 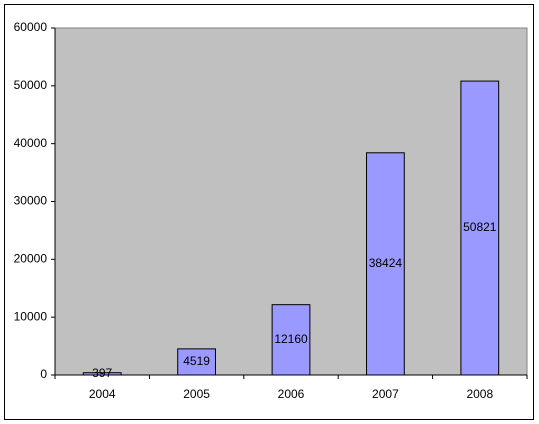 What do you see at coordinates (479, 394) in the screenshot?
I see `x-tick-label: 2008` at bounding box center [479, 394].